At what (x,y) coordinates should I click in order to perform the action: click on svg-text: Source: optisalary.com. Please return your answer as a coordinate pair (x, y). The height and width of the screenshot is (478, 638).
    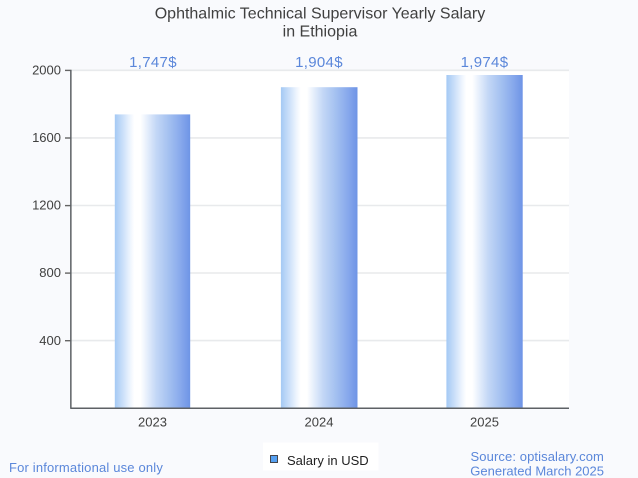
    Looking at the image, I should click on (537, 456).